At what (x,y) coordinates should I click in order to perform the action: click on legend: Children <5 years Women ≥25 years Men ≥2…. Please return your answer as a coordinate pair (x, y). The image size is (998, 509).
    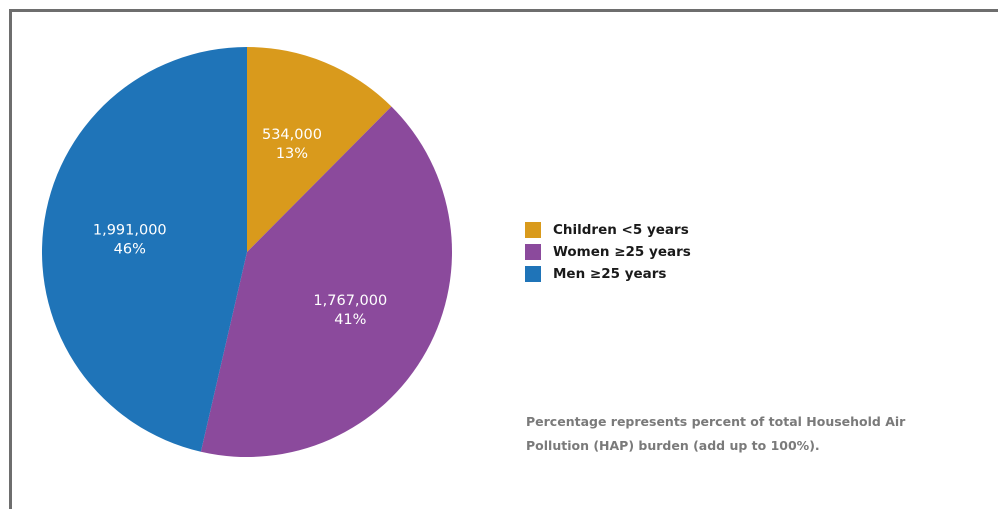
    Looking at the image, I should click on (608, 252).